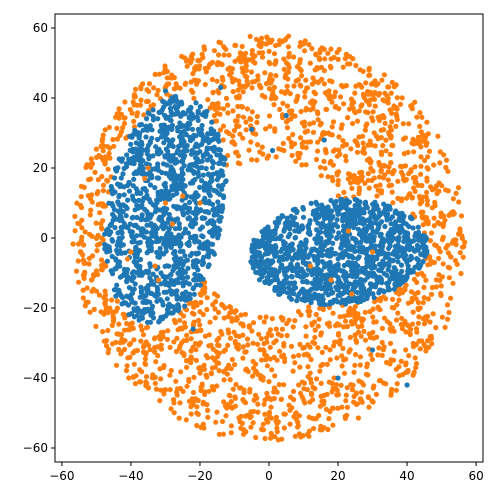 Image resolution: width=500 pixels, height=500 pixels. I want to click on orange-point-1946, so click(298, 80).